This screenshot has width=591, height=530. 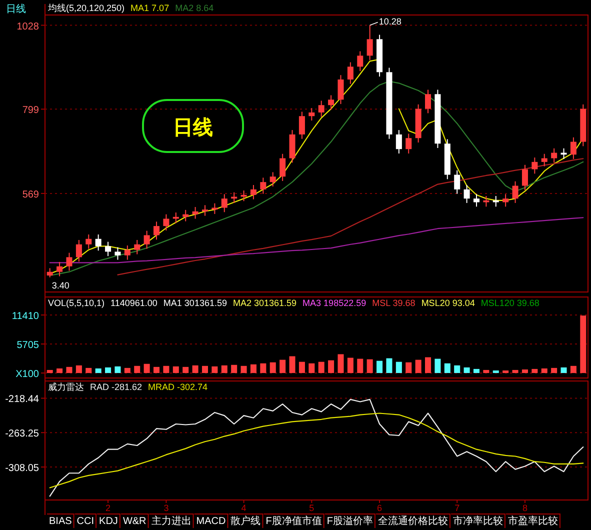 I want to click on text: W&R, so click(x=134, y=521).